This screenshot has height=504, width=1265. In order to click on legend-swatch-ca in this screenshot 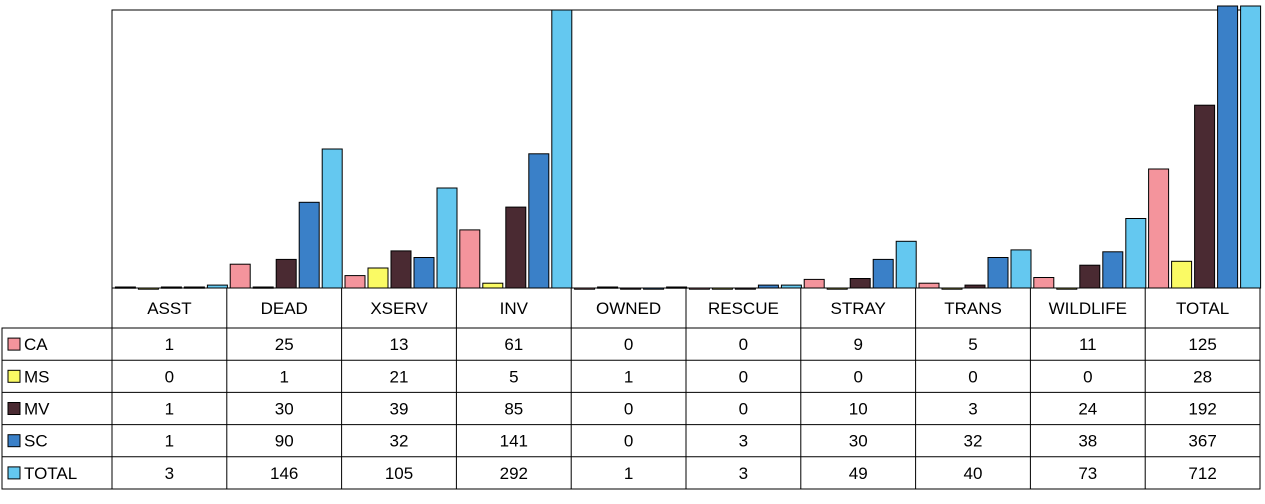, I will do `click(14, 344)`.